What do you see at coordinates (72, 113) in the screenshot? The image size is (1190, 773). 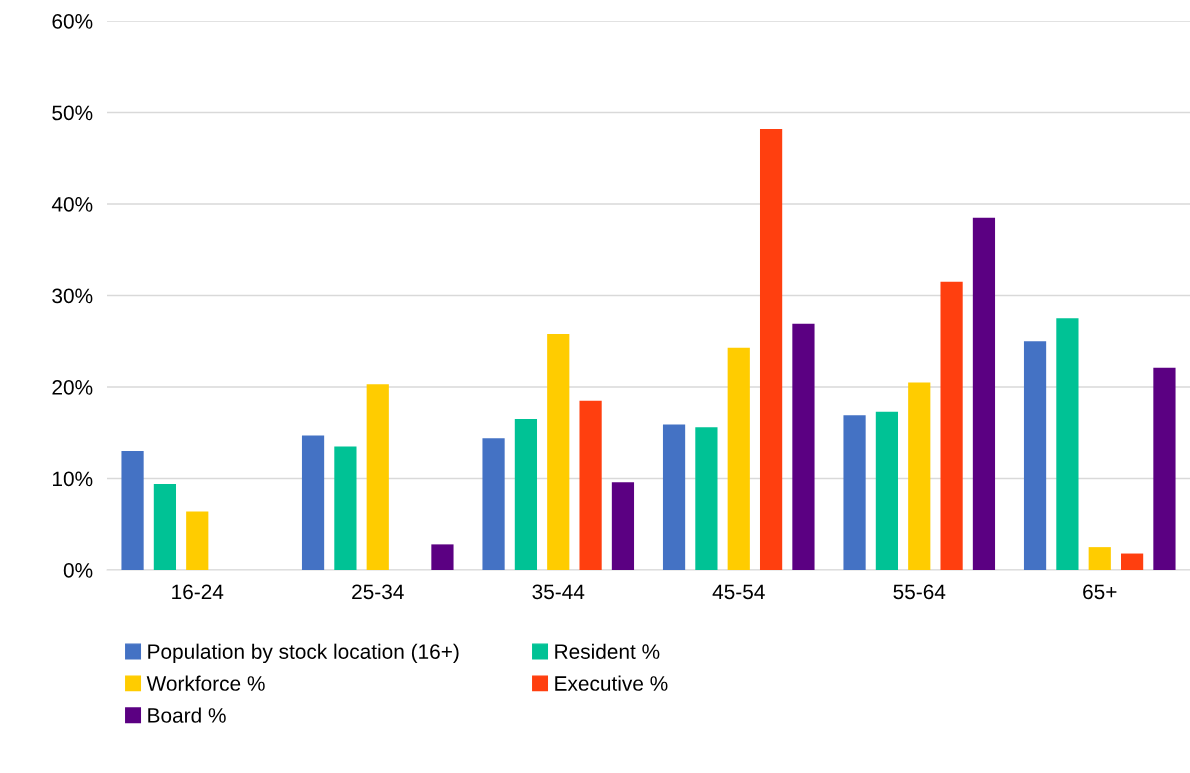 I see `y-tick-label: 50%` at bounding box center [72, 113].